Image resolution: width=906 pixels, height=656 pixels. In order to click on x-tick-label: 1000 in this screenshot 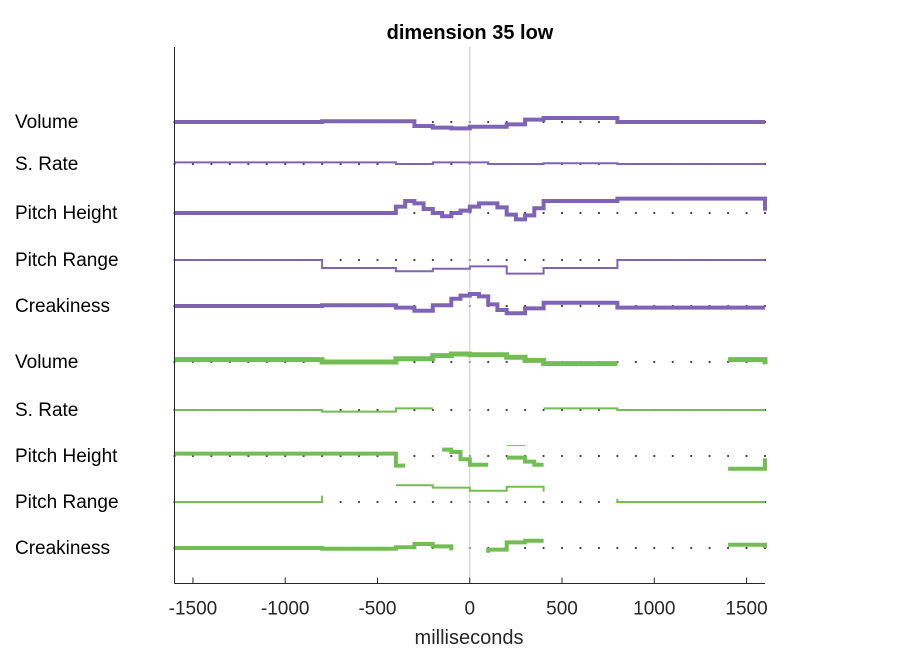, I will do `click(654, 609)`.